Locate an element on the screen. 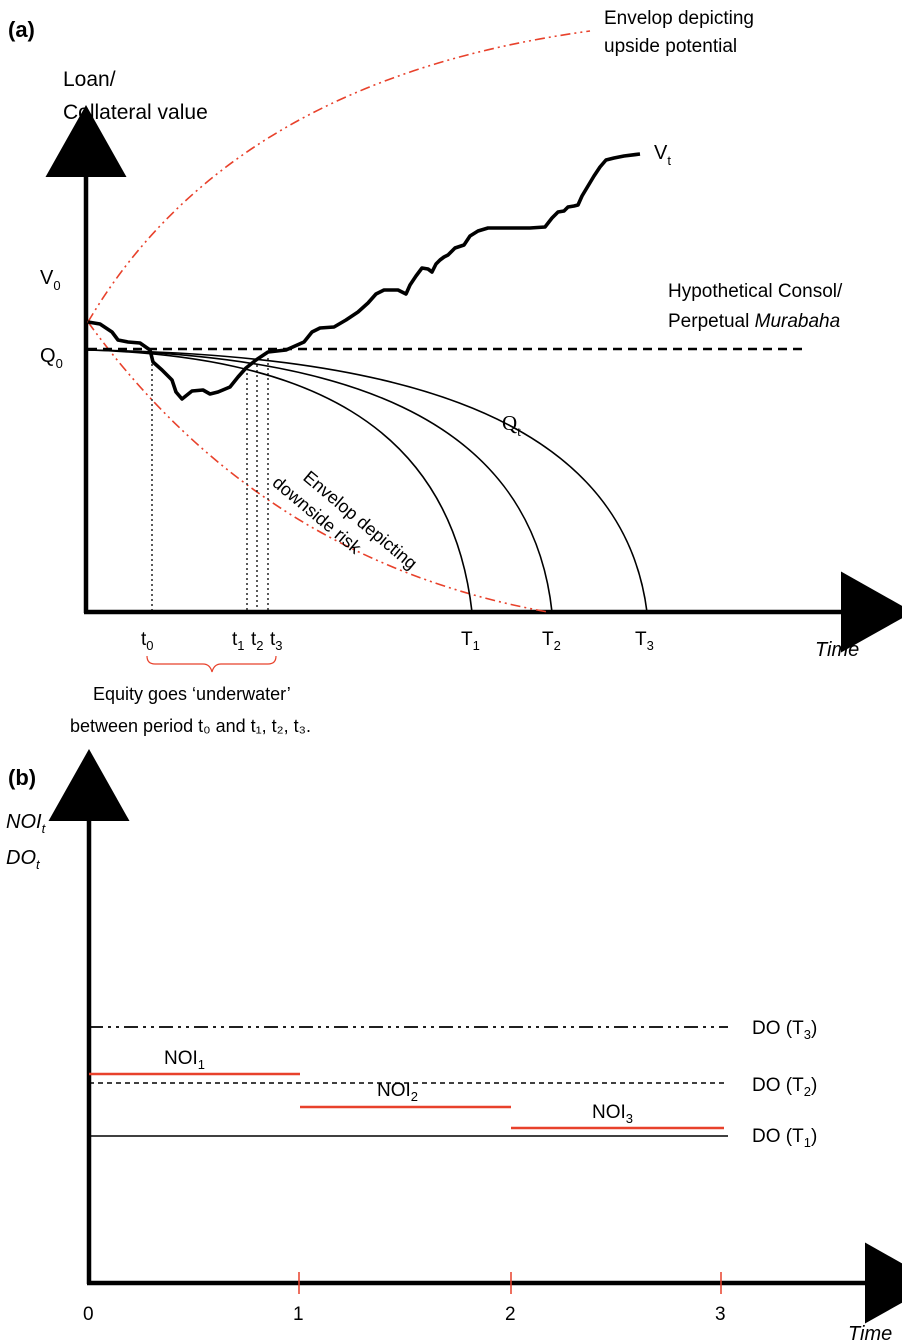  loan-path-T3 is located at coordinates (367, 481).